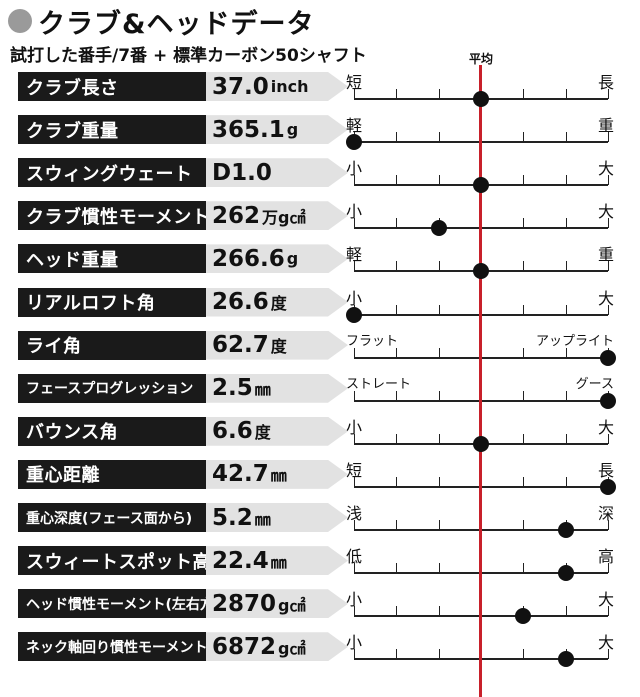  I want to click on spec-label: クラブ長さ, so click(112, 86).